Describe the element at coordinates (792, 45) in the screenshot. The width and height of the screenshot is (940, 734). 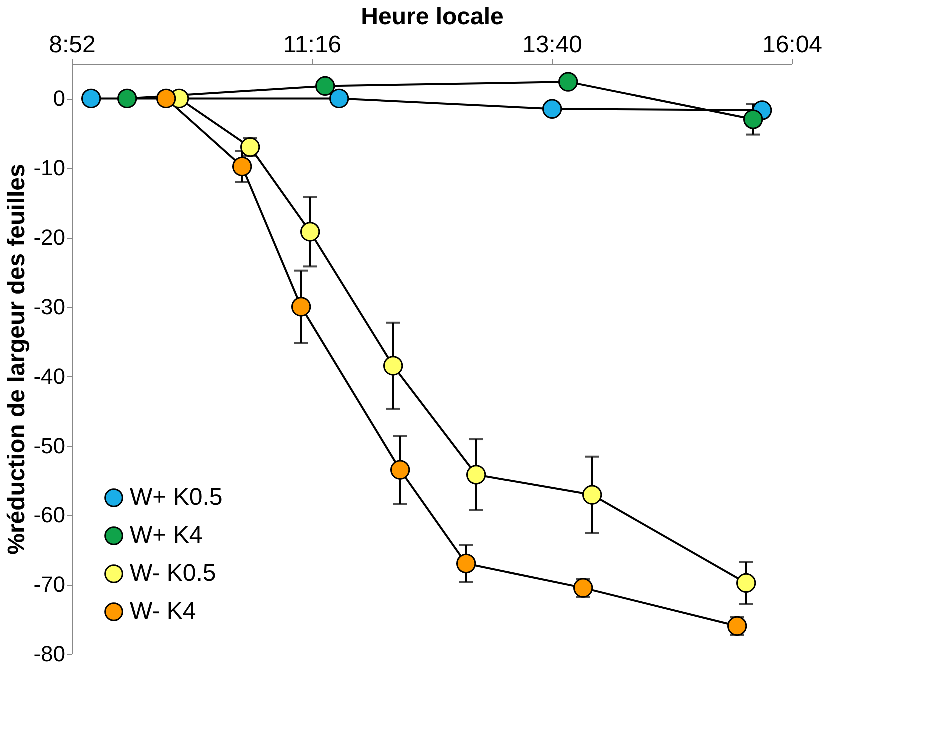
I see `x-tick-label: 16:04` at that location.